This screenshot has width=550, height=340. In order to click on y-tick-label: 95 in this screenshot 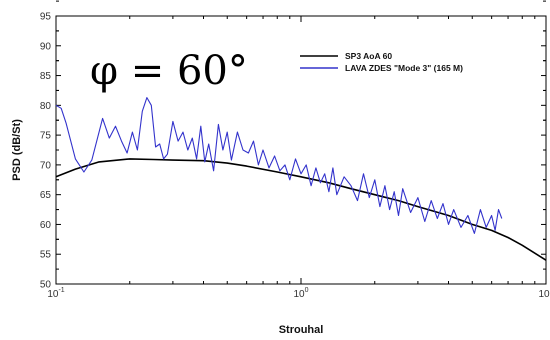, I will do `click(46, 17)`.